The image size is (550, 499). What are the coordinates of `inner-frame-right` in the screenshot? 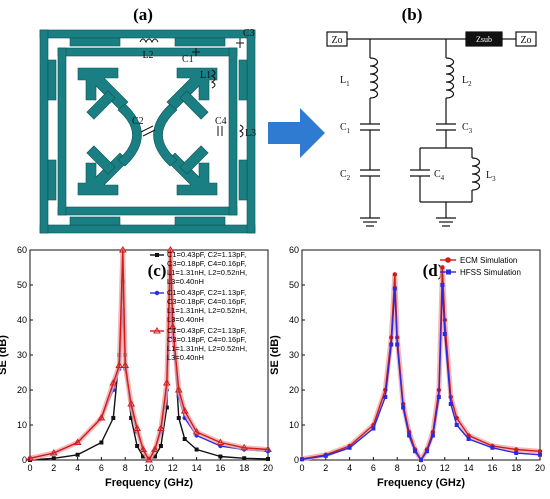 It's located at (233, 131).